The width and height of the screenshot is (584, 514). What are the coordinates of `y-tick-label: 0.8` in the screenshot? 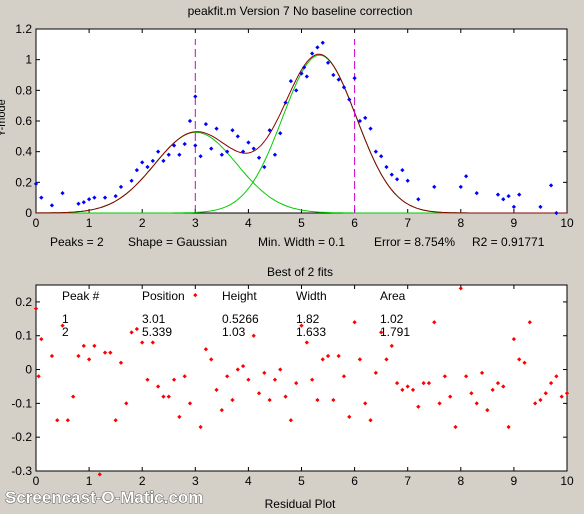 It's located at (23, 90).